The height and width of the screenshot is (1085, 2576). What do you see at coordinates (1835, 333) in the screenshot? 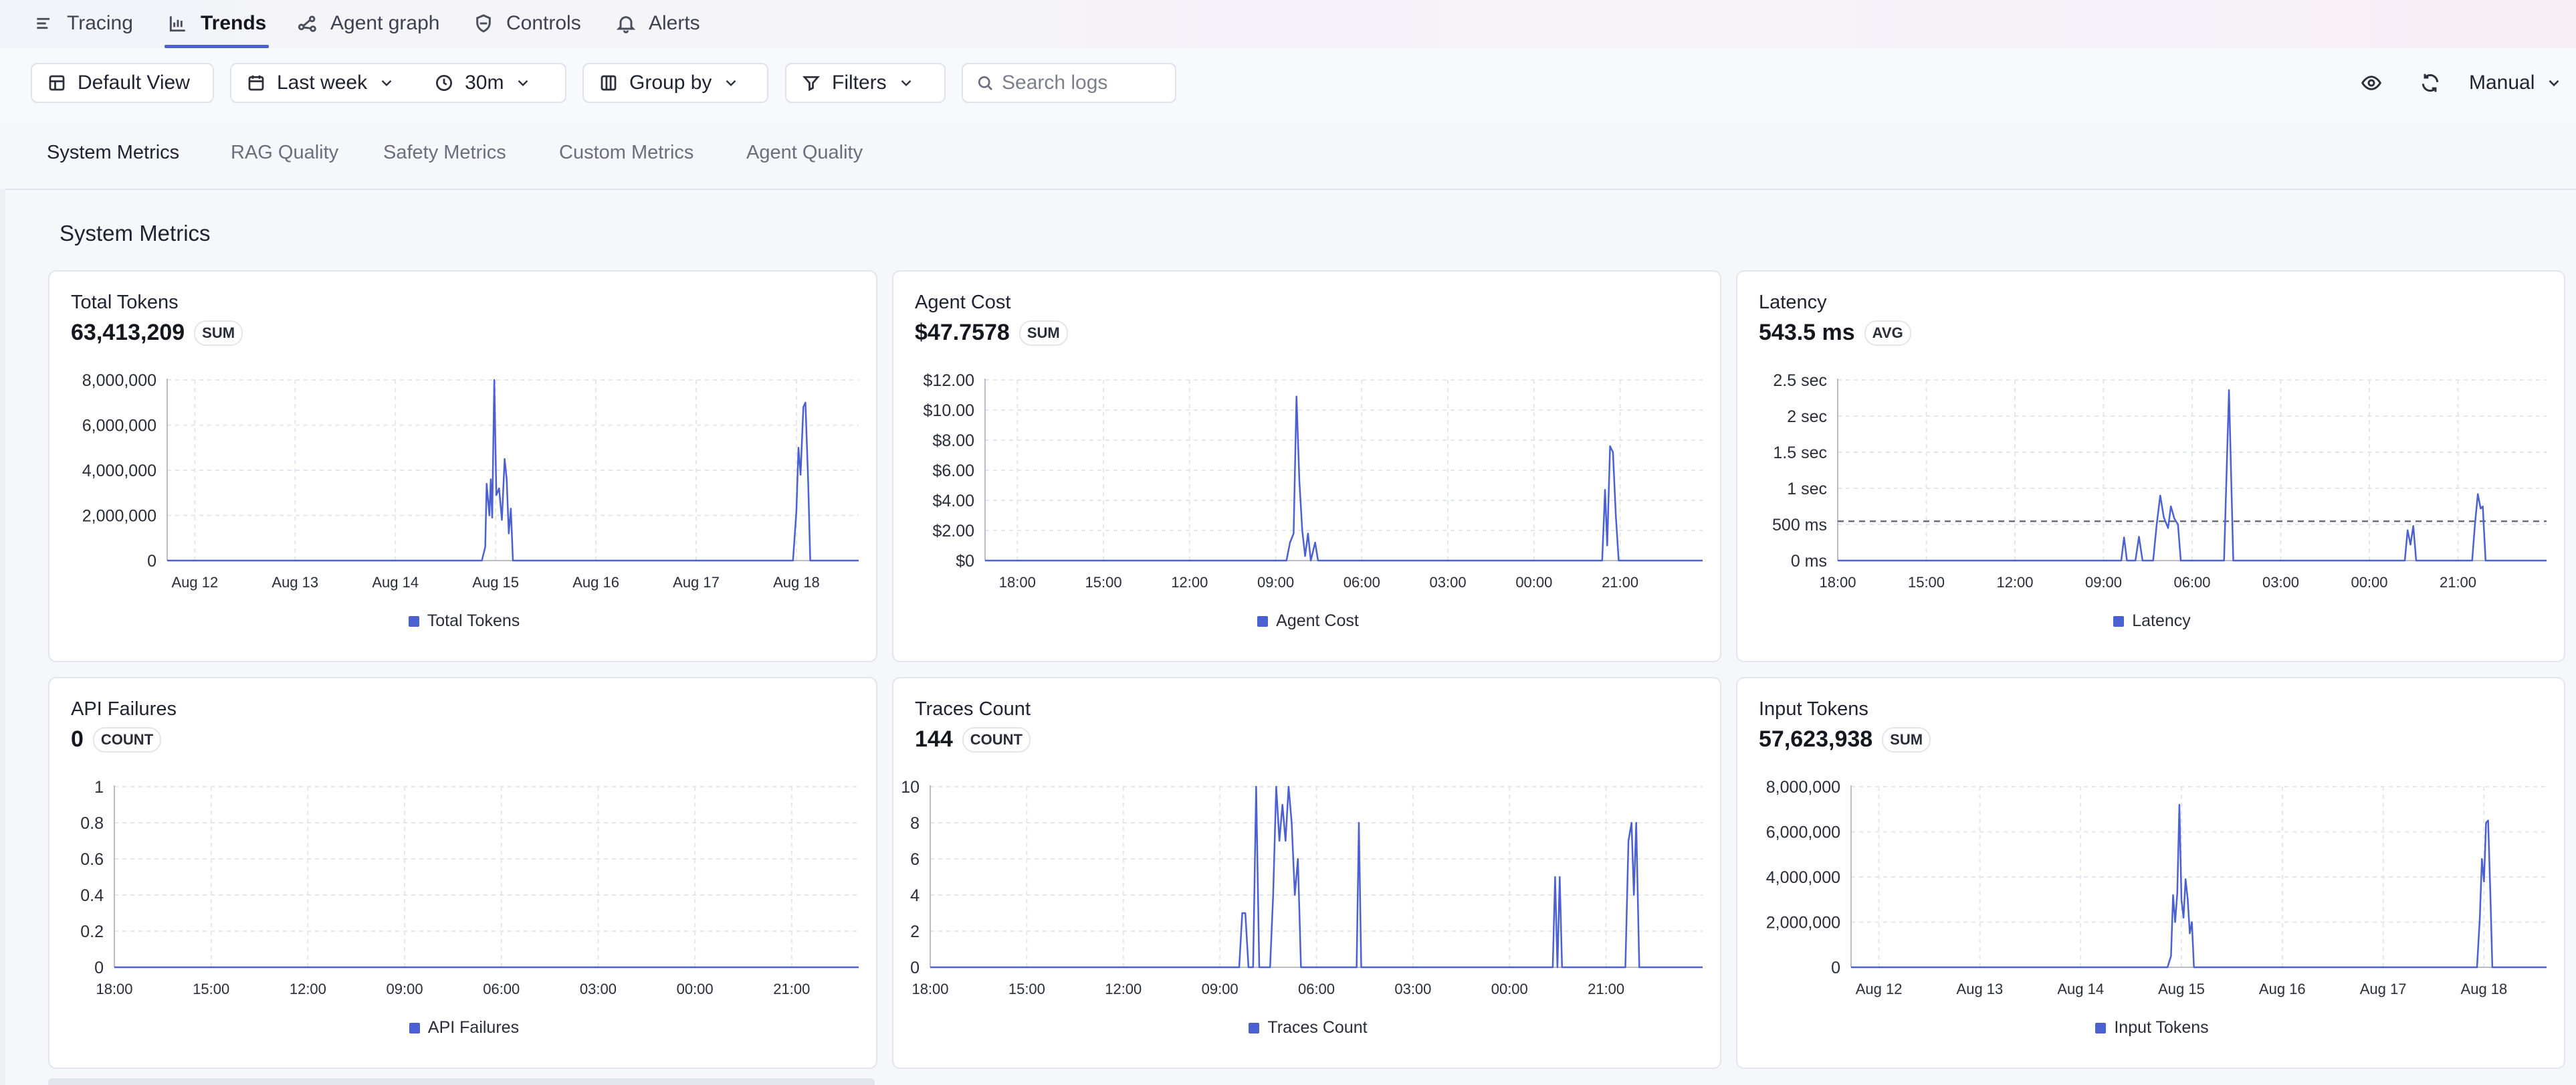
I see `card-value: 543.5 ms AVG` at bounding box center [1835, 333].